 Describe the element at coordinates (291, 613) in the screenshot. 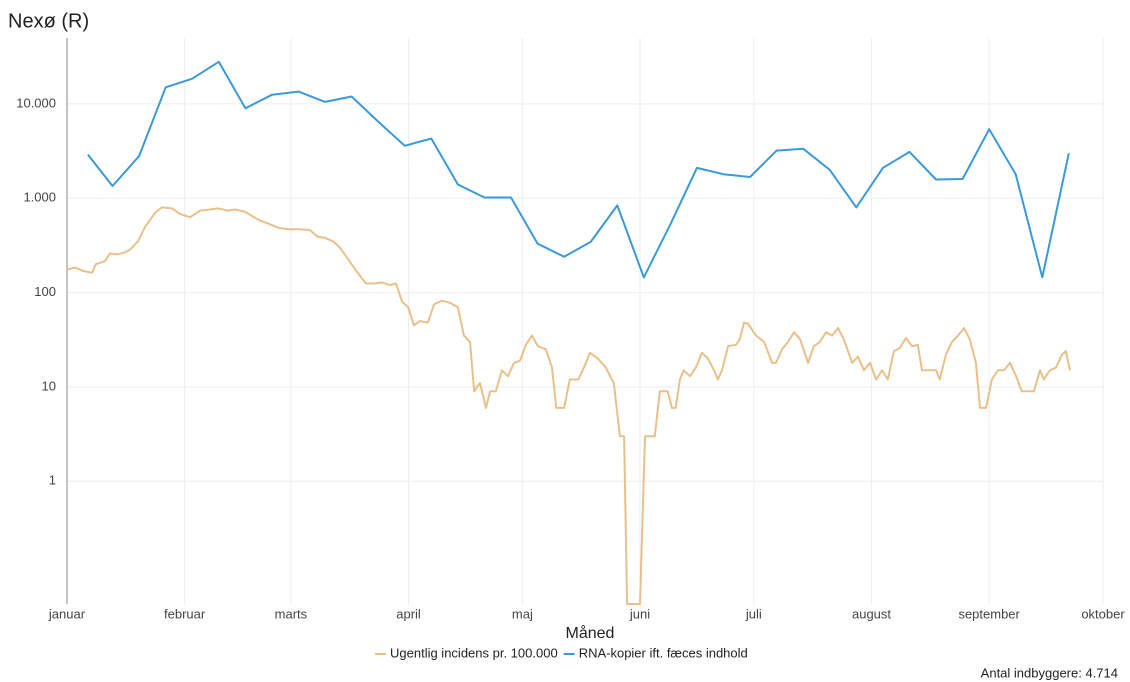

I see `x-tick-label: marts` at that location.